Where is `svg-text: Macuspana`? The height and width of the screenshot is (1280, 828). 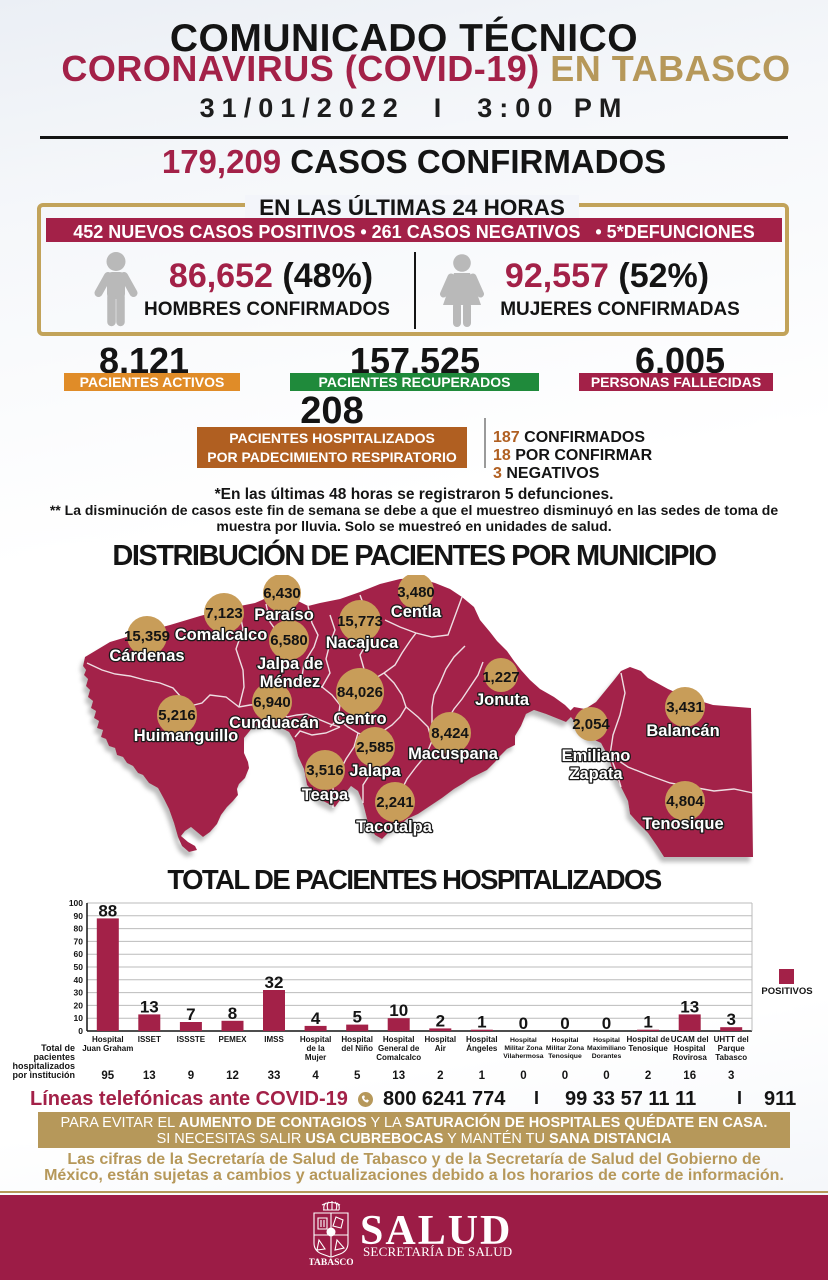 svg-text: Macuspana is located at coordinates (453, 754).